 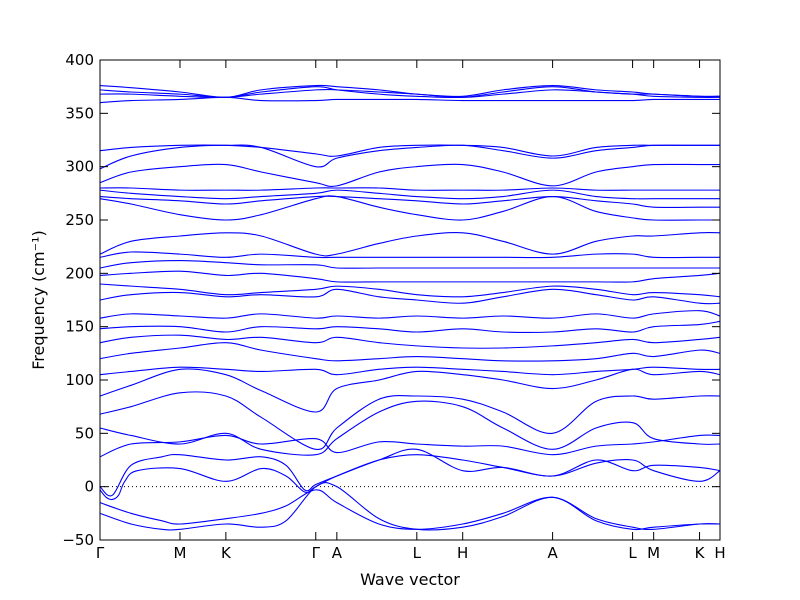 What do you see at coordinates (410, 579) in the screenshot?
I see `x-axis-label: Wave vector` at bounding box center [410, 579].